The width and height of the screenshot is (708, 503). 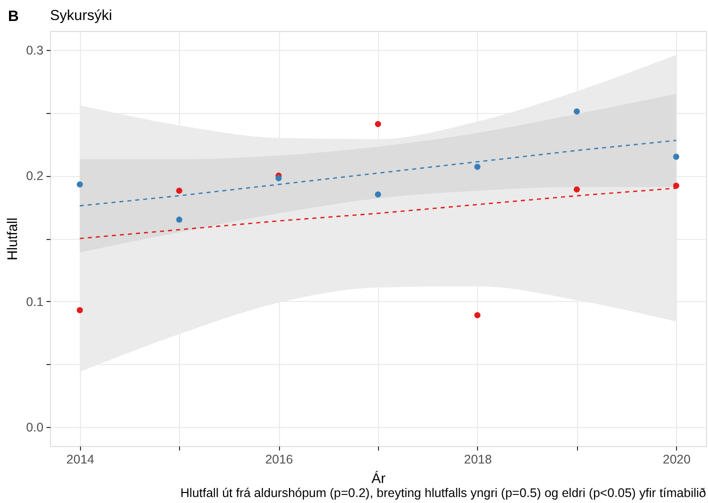 What do you see at coordinates (80, 459) in the screenshot?
I see `x-tick-label: 2014` at bounding box center [80, 459].